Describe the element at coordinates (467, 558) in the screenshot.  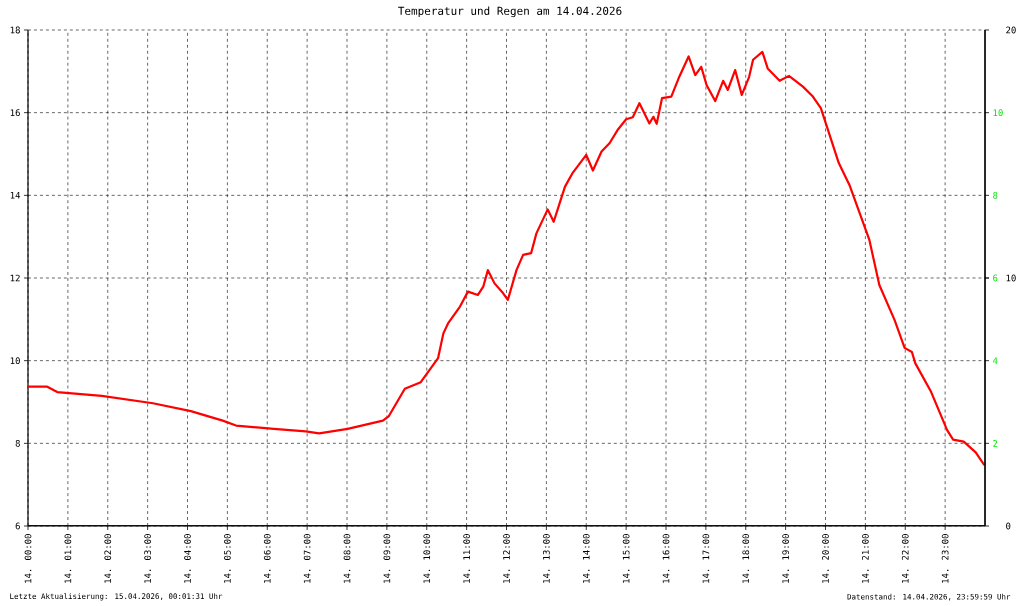
I see `x-tick-label: 14. 11:00` at that location.